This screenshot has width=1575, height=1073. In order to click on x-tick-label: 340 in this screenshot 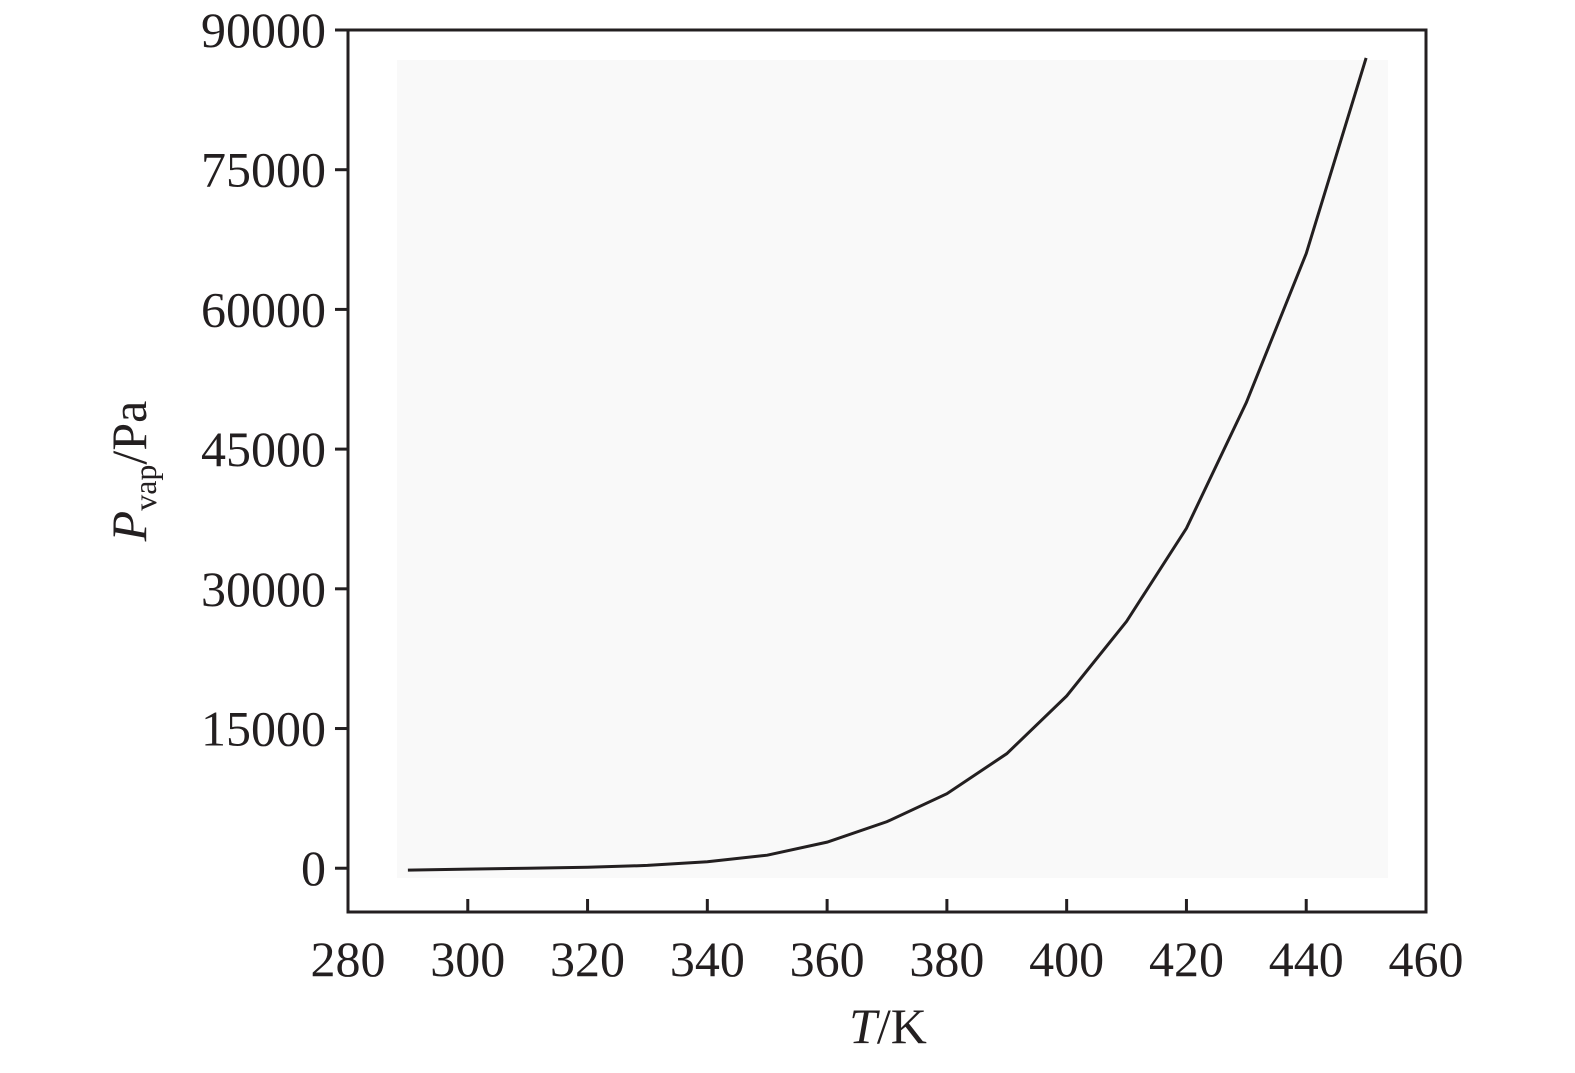, I will do `click(707, 959)`.